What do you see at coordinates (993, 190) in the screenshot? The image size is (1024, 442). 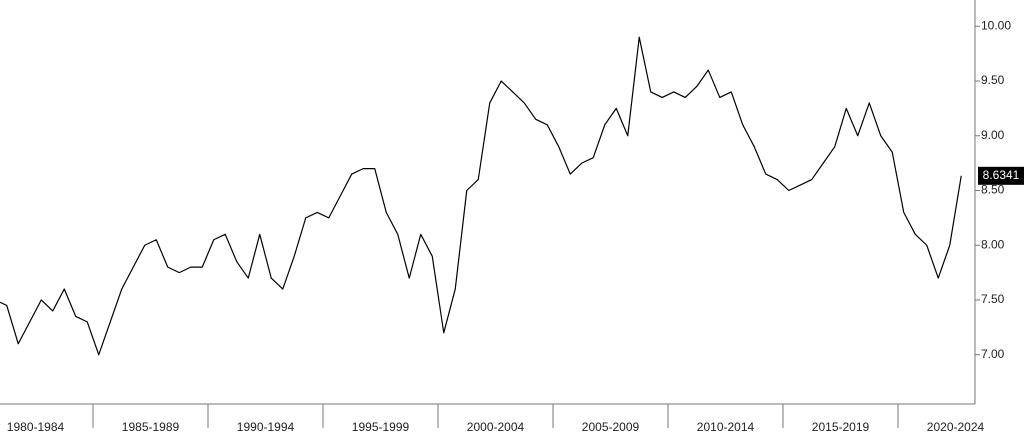 I see `y-tick-label: 8.50` at bounding box center [993, 190].